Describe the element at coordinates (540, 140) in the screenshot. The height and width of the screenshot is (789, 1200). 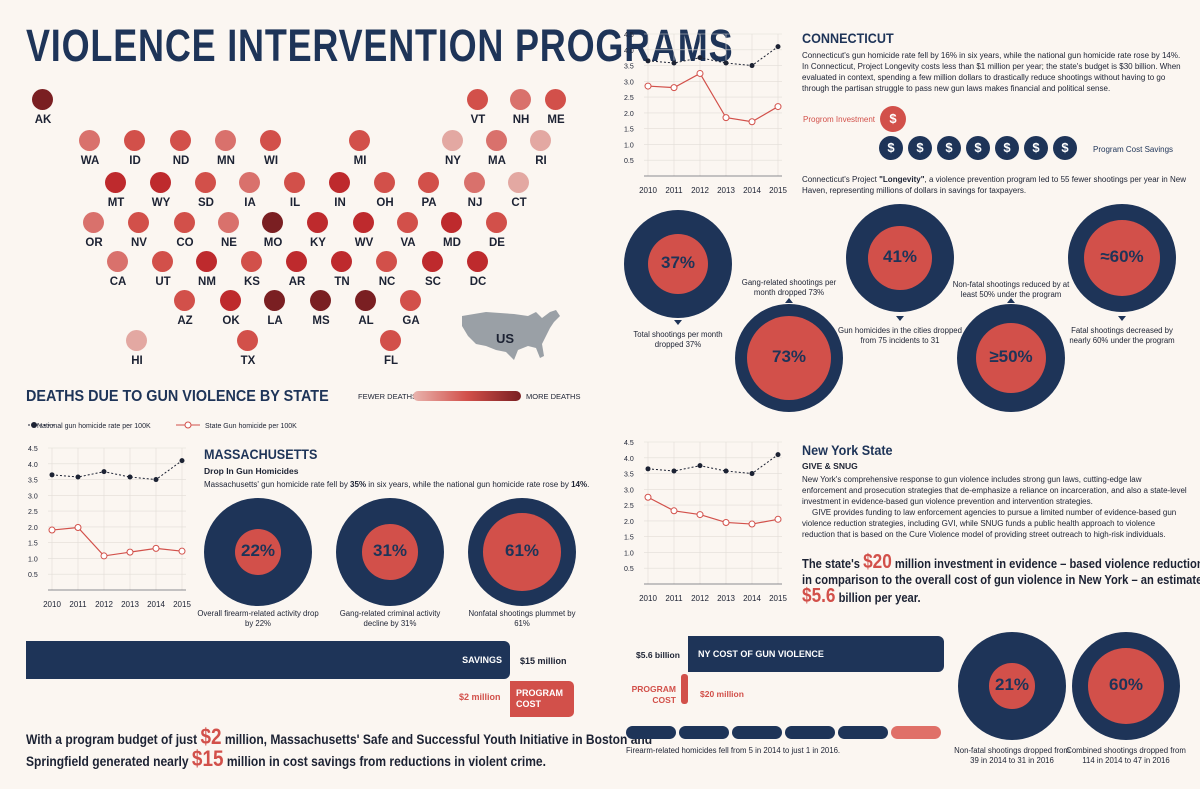
I see `state-dot-ri` at that location.